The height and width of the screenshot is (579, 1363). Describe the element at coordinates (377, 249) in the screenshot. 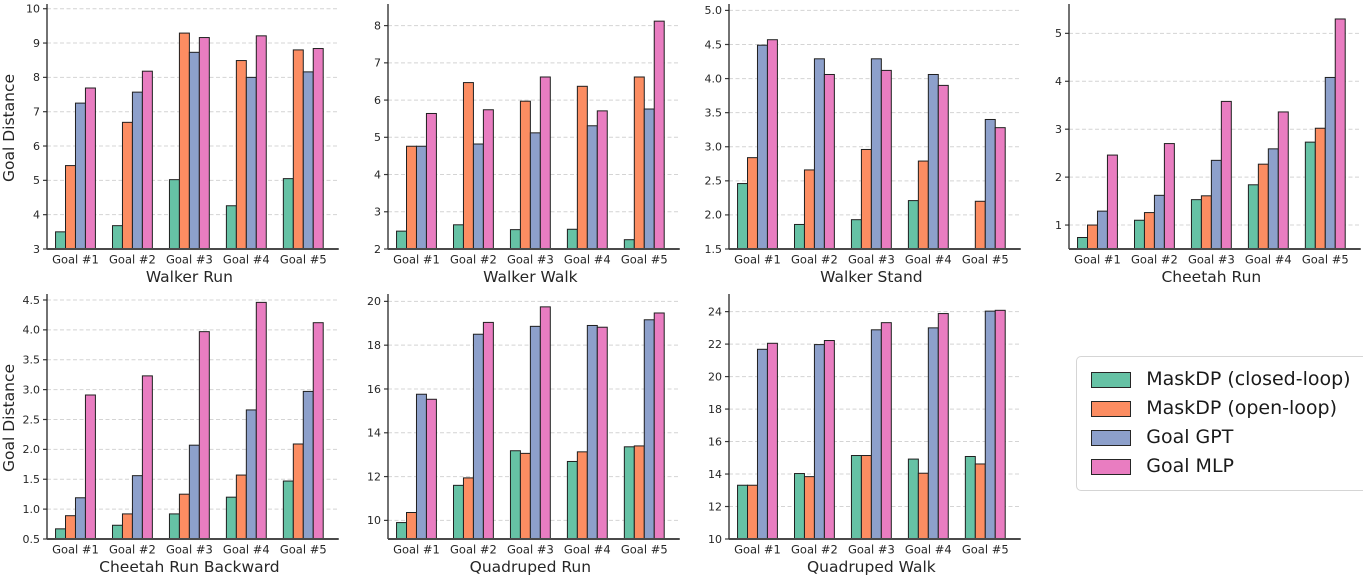

I see `y-tick-label: 2` at that location.